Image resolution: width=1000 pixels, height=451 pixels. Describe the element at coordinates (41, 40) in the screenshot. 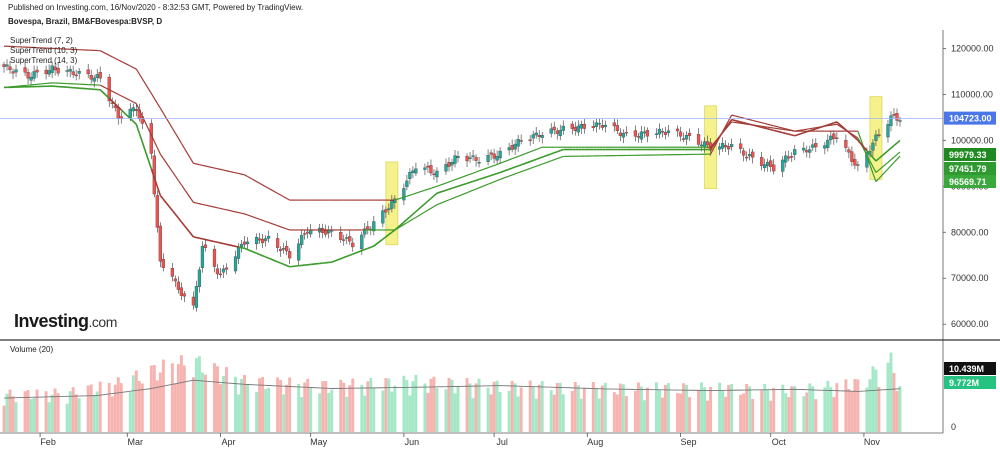

I see `legend-supertrend-7-2: SuperTrend (7, 2)` at that location.